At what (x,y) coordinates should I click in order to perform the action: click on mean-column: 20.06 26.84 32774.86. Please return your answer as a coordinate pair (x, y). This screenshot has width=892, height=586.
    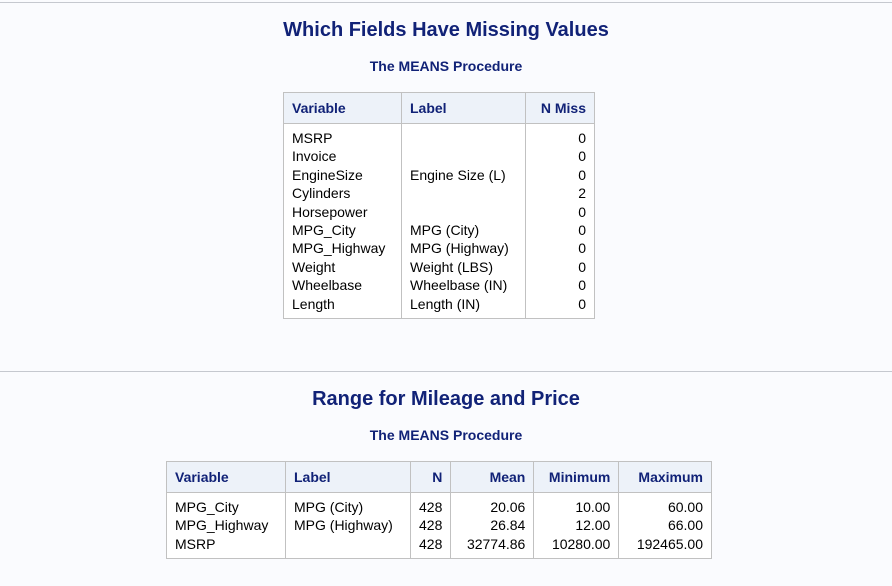
    Looking at the image, I should click on (492, 525).